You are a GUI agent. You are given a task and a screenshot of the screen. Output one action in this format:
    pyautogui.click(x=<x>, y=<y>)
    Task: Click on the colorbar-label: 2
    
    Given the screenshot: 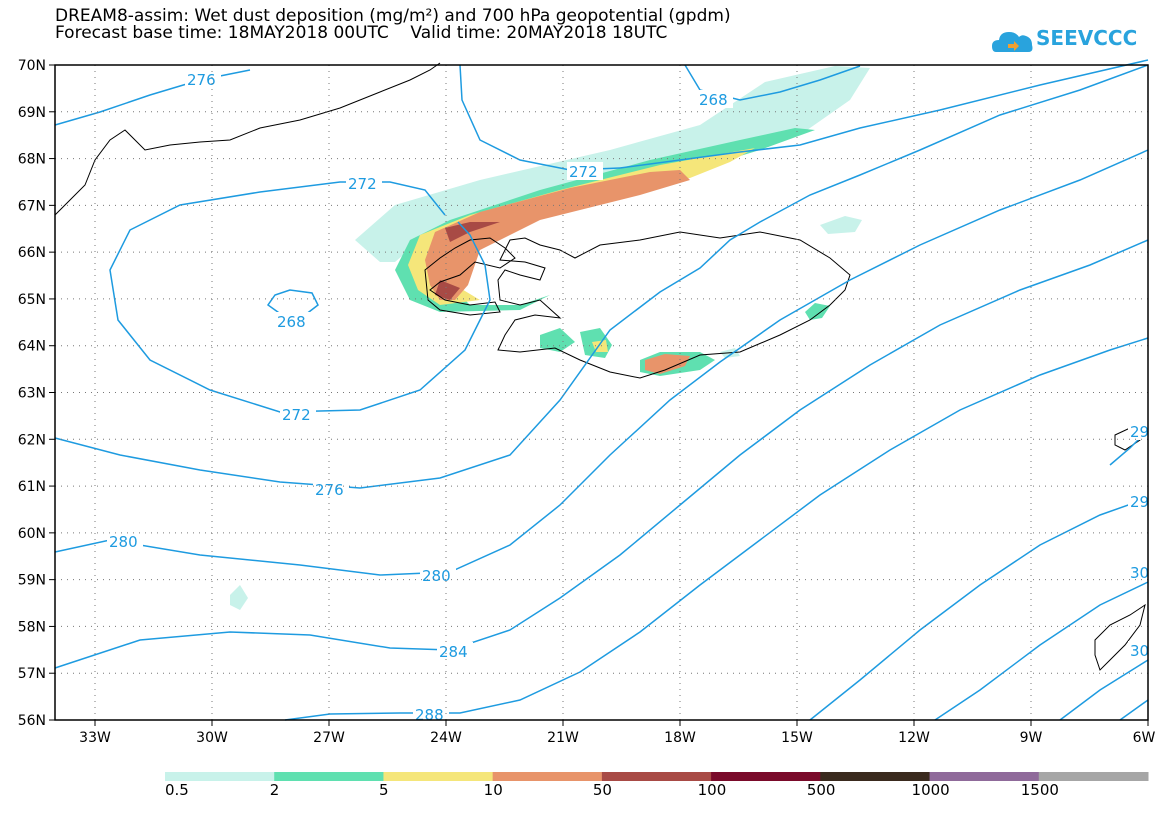 What is the action you would take?
    pyautogui.click(x=274, y=790)
    